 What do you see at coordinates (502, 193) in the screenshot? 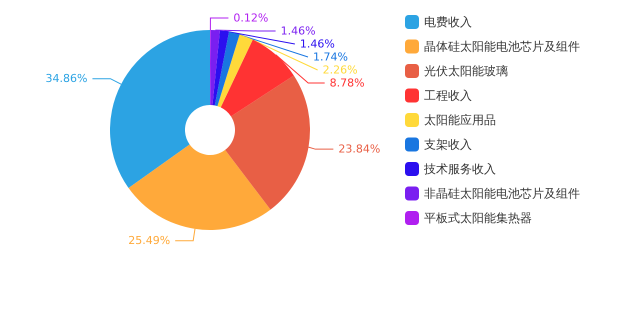
I see `legend-label: 非晶硅太阳能电池芯片及组件` at bounding box center [502, 193].